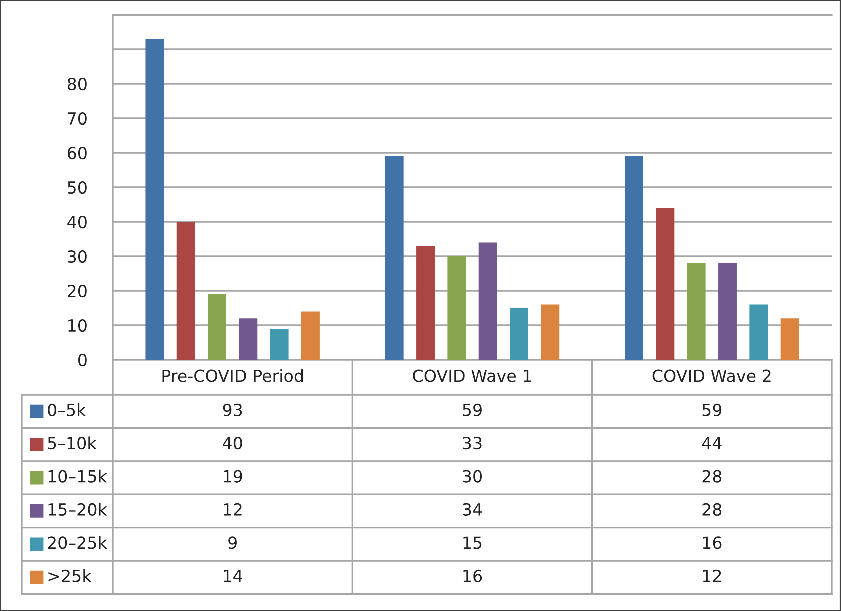 The height and width of the screenshot is (611, 841). I want to click on data-label: 93, so click(232, 410).